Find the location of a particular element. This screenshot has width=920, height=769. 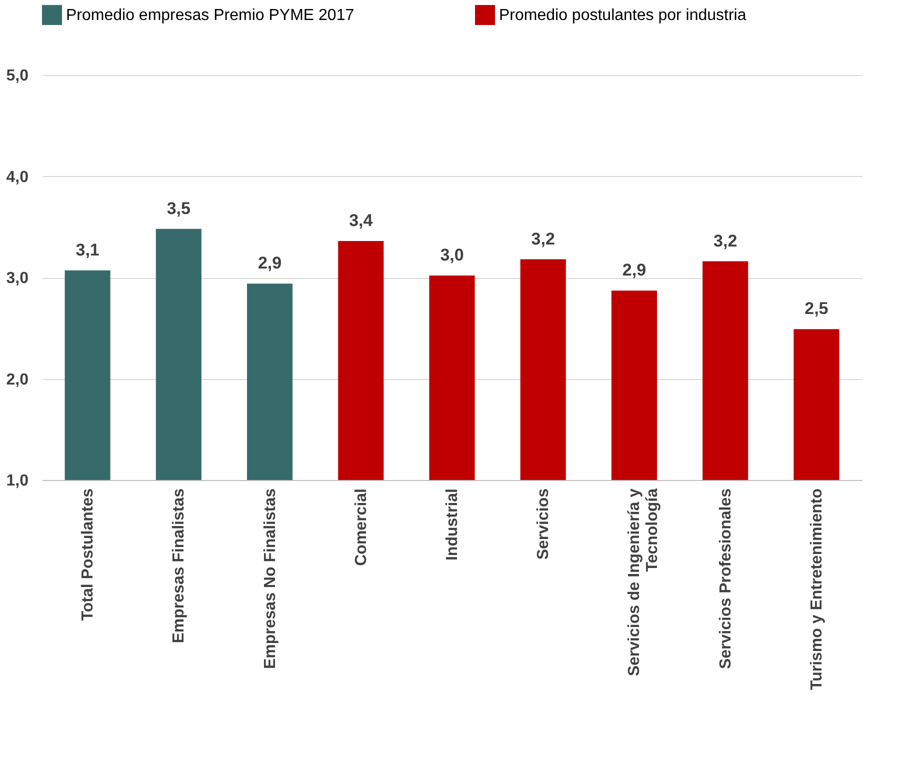

legend-label: Promedio postulantes por industria is located at coordinates (622, 15).